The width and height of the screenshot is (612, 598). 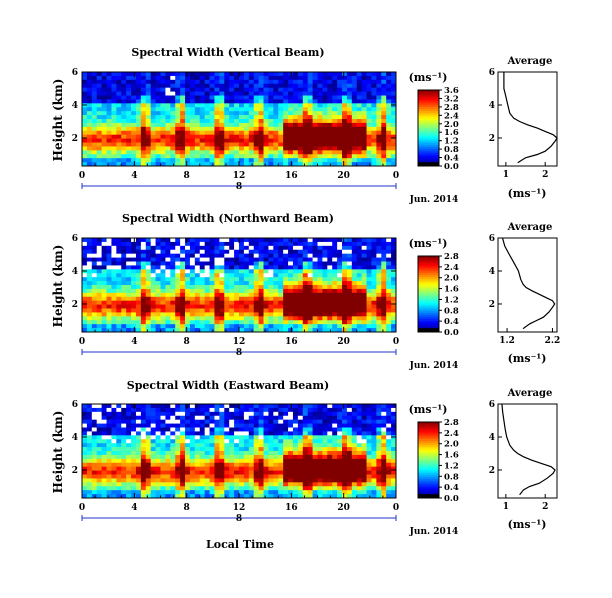 What do you see at coordinates (492, 106) in the screenshot?
I see `profile-y-tick-label: 4` at bounding box center [492, 106].